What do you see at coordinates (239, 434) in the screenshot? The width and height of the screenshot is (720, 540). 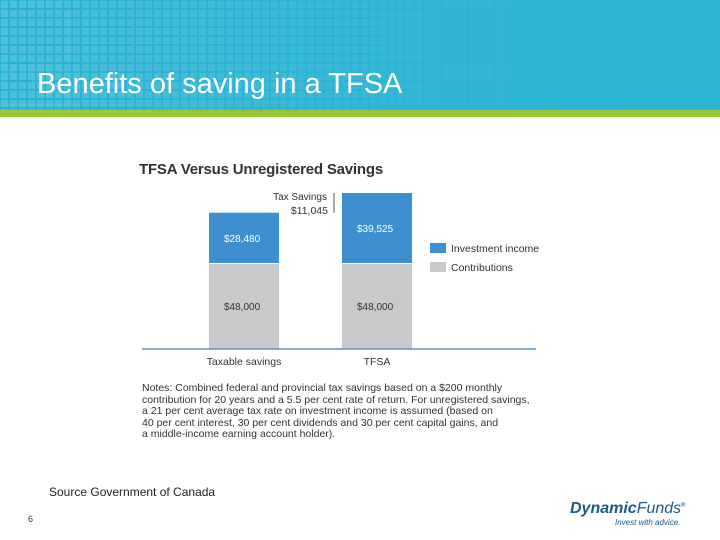 I see `notes-line: a middle-income earning account holder).` at bounding box center [239, 434].